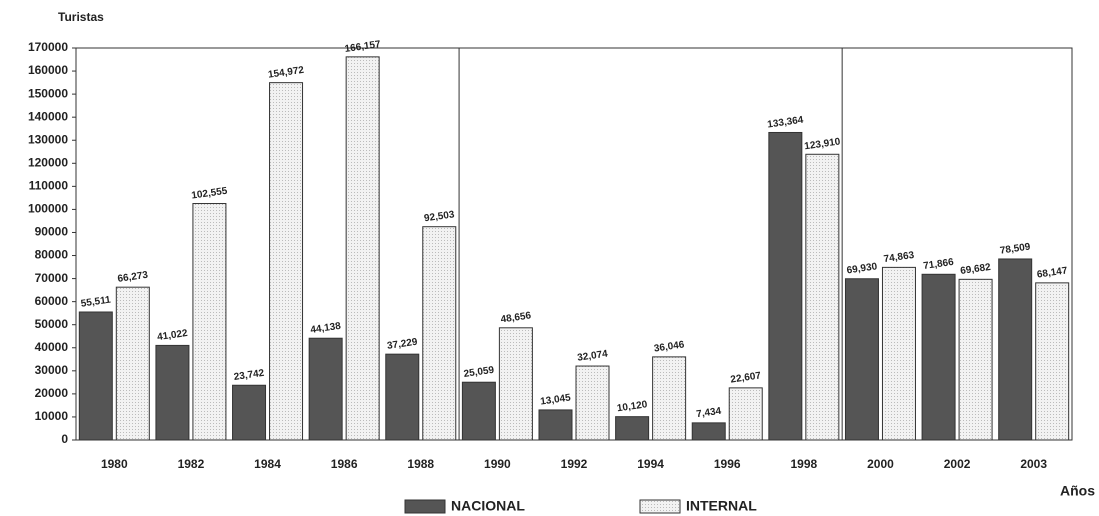 This screenshot has width=1099, height=516. What do you see at coordinates (650, 464) in the screenshot?
I see `x-tick-label: 1994` at bounding box center [650, 464].